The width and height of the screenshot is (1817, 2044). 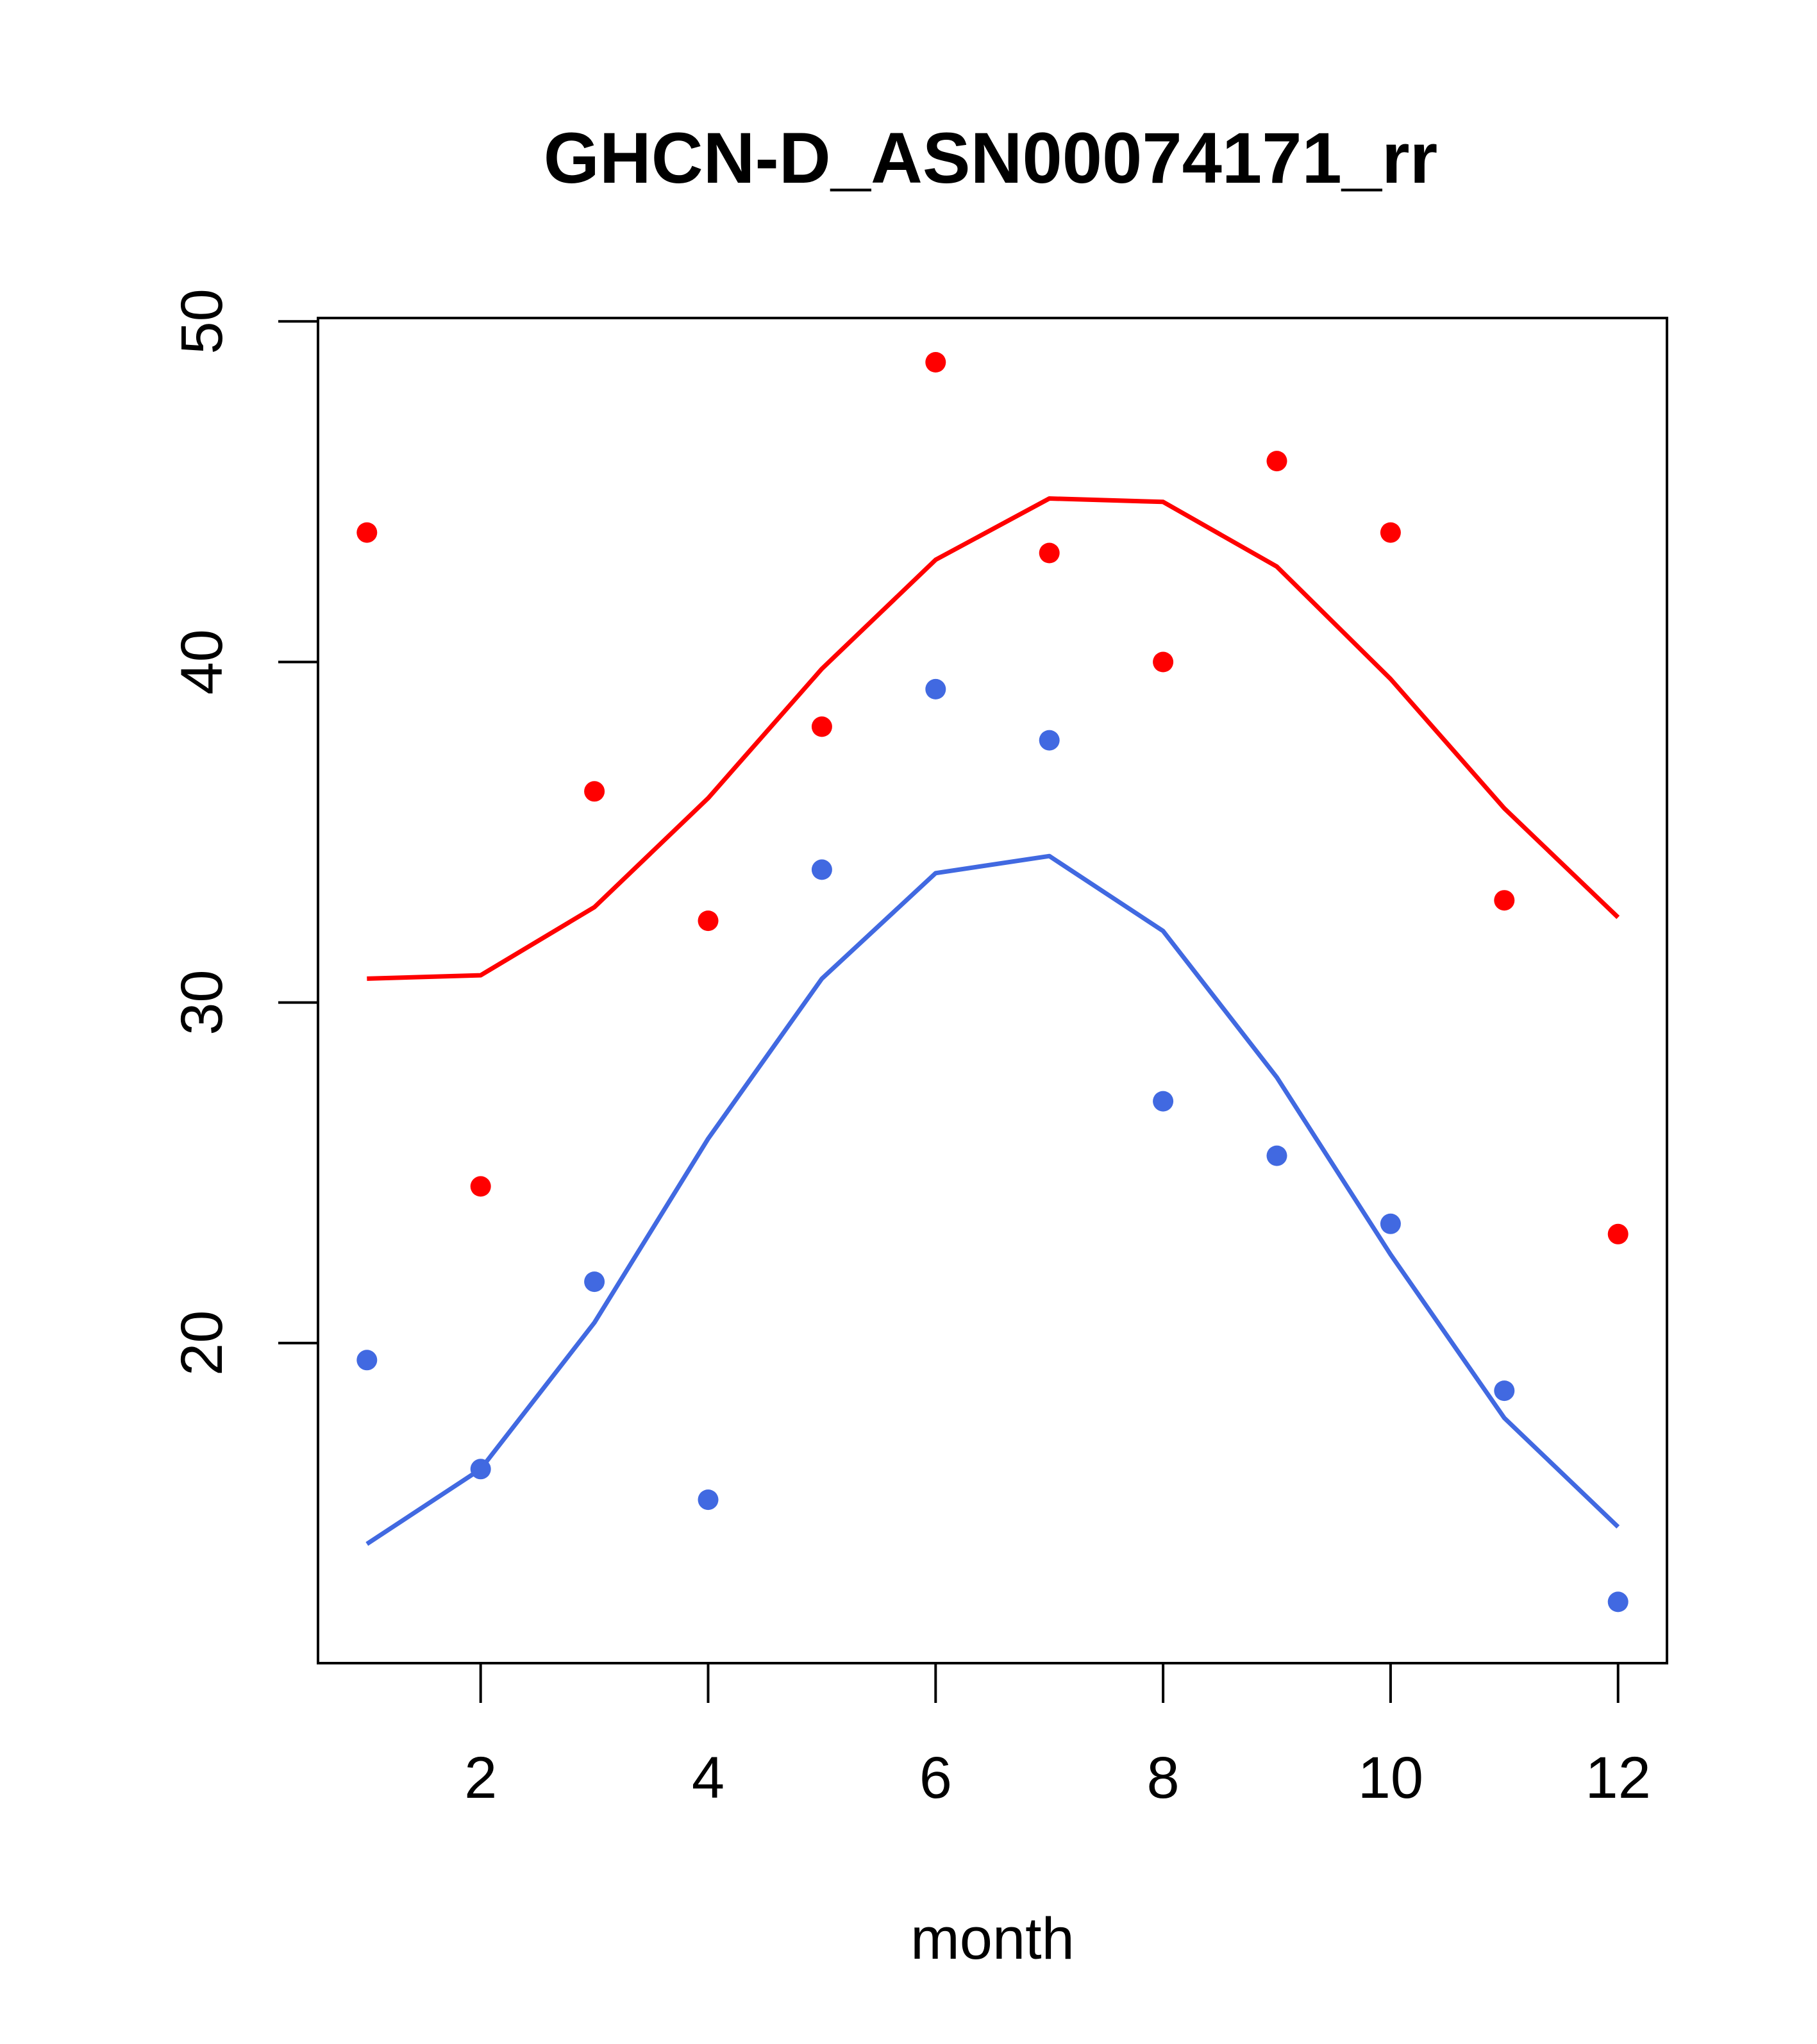 What do you see at coordinates (202, 321) in the screenshot?
I see `y-tick-label-50: 50` at bounding box center [202, 321].